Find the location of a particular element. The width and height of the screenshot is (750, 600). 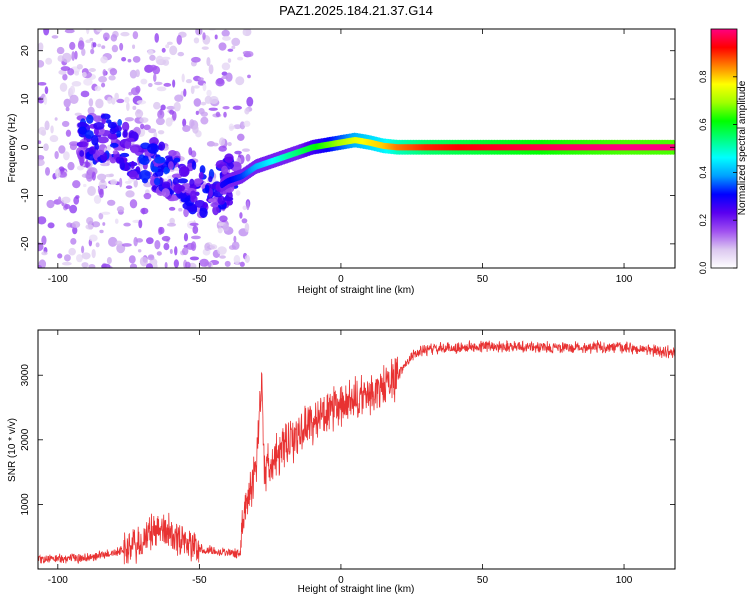

colorbar-tick-label: 0.8 is located at coordinates (703, 77).